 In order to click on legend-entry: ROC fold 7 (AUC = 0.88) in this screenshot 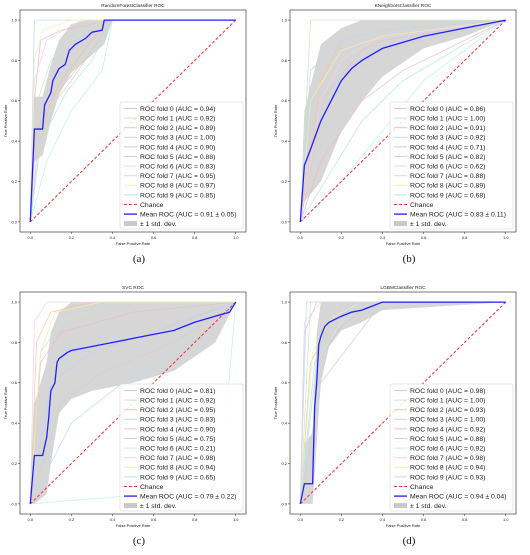, I will do `click(447, 176)`.